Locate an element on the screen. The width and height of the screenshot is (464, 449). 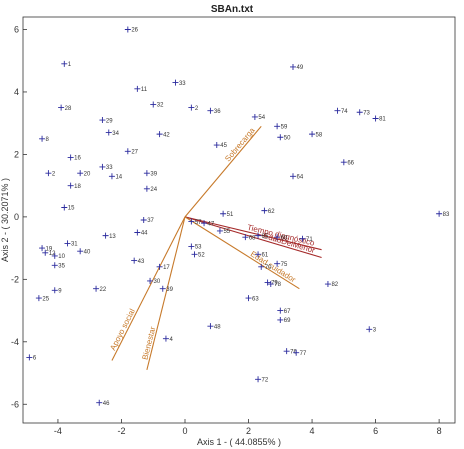
x-tick-label-5: 6 is located at coordinates (375, 431).